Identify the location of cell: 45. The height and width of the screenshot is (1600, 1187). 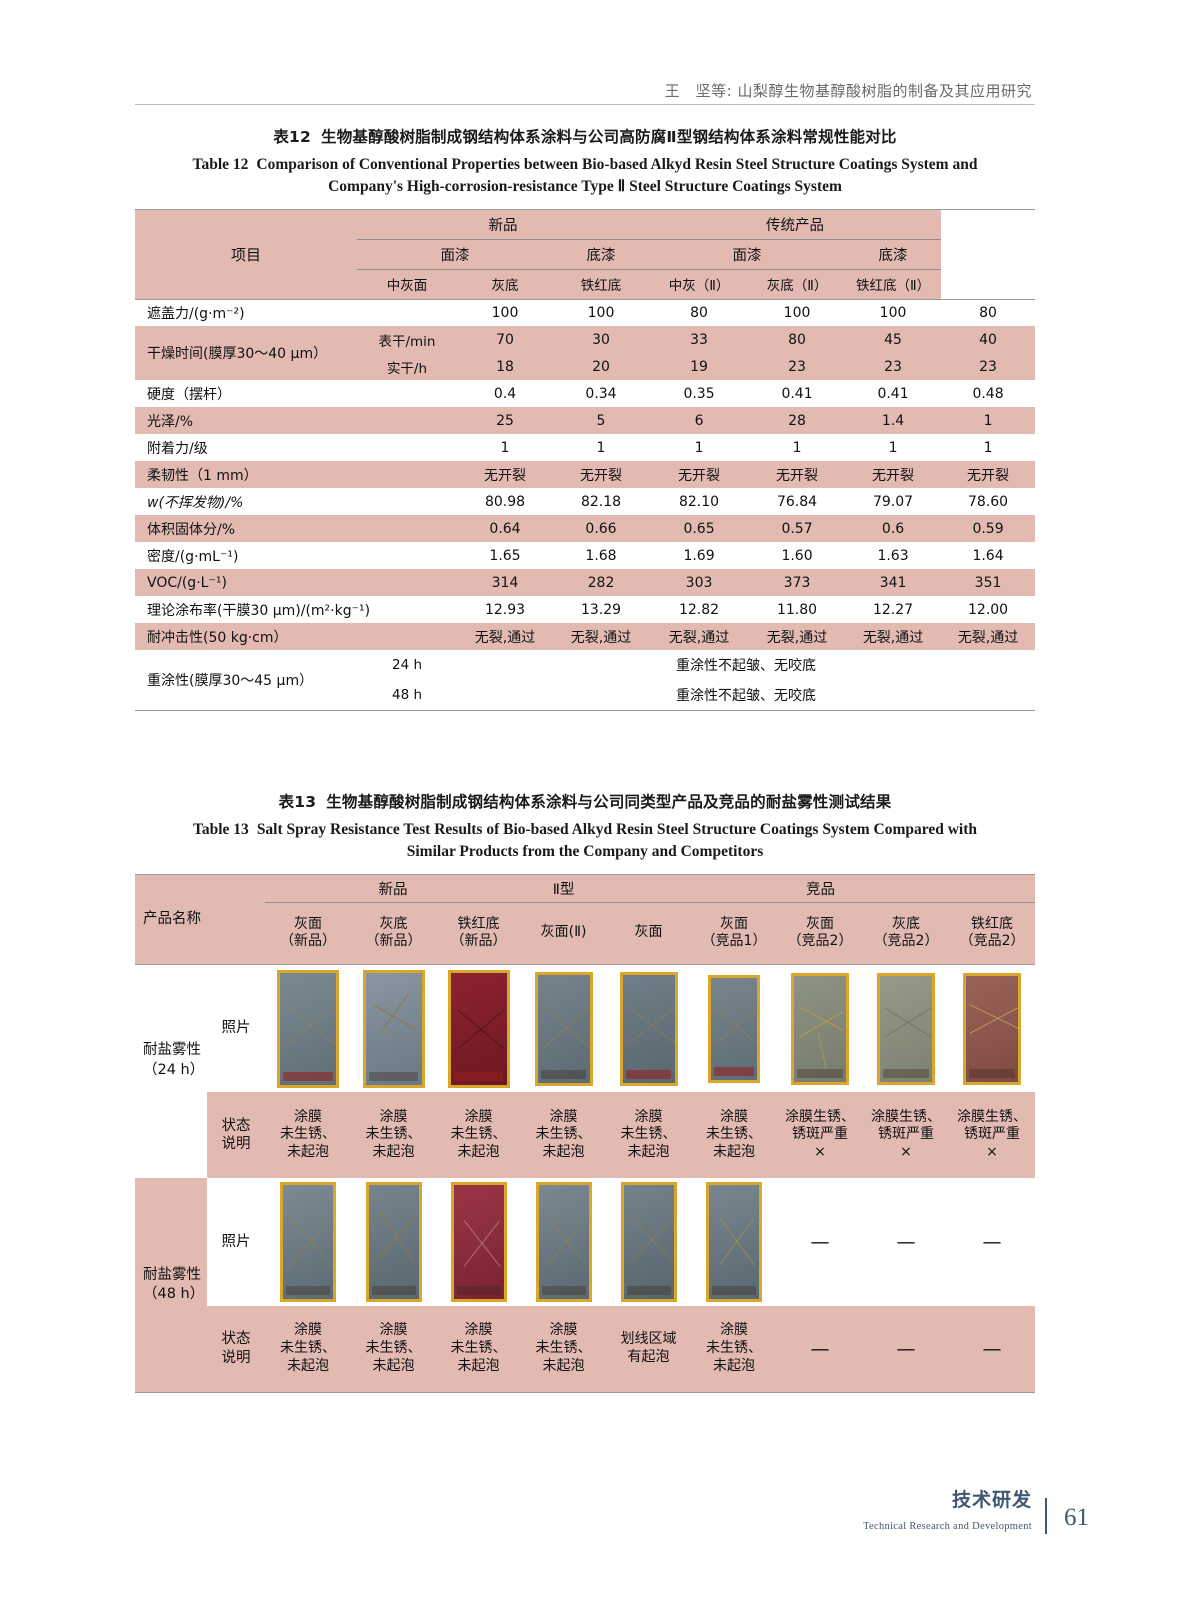
(893, 339).